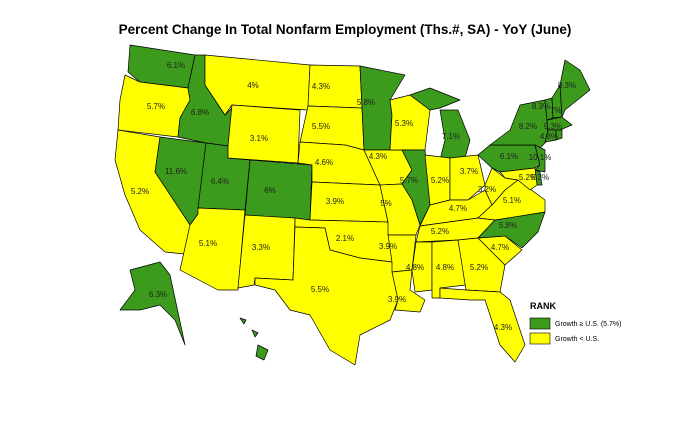  What do you see at coordinates (588, 324) in the screenshot?
I see `legend-label: Growth ≥ U.S. (5.7%)` at bounding box center [588, 324].